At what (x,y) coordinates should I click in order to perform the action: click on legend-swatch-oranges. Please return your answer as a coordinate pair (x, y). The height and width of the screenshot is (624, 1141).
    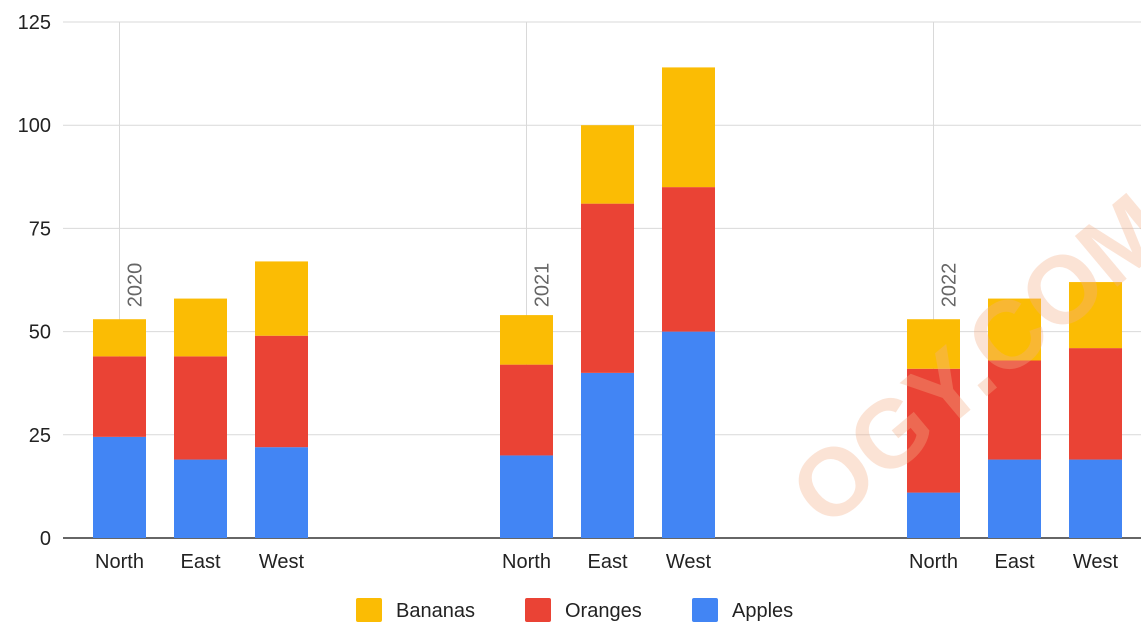
    Looking at the image, I should click on (538, 610).